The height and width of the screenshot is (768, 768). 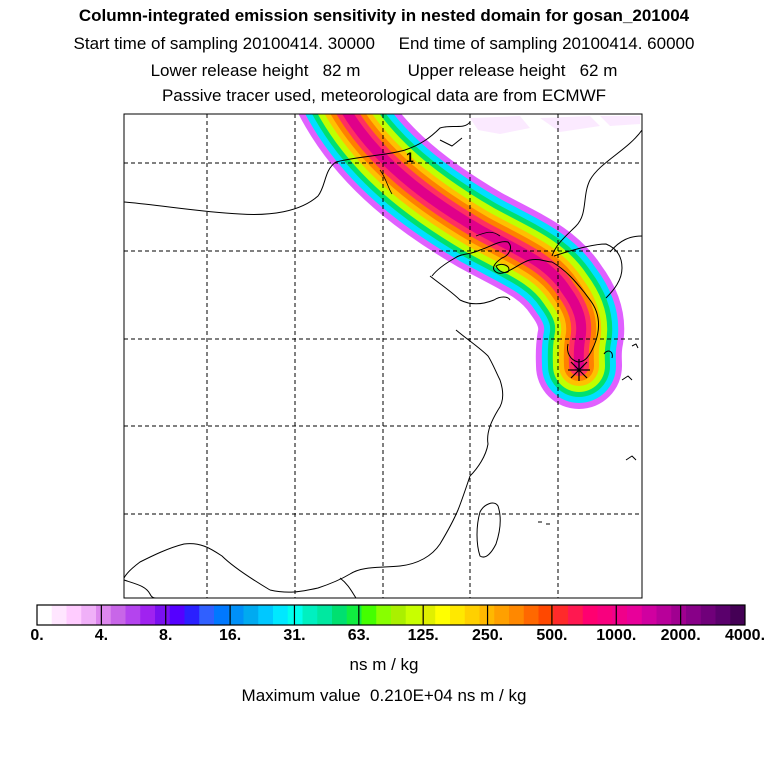 What do you see at coordinates (440, 203) in the screenshot?
I see `country-borders` at bounding box center [440, 203].